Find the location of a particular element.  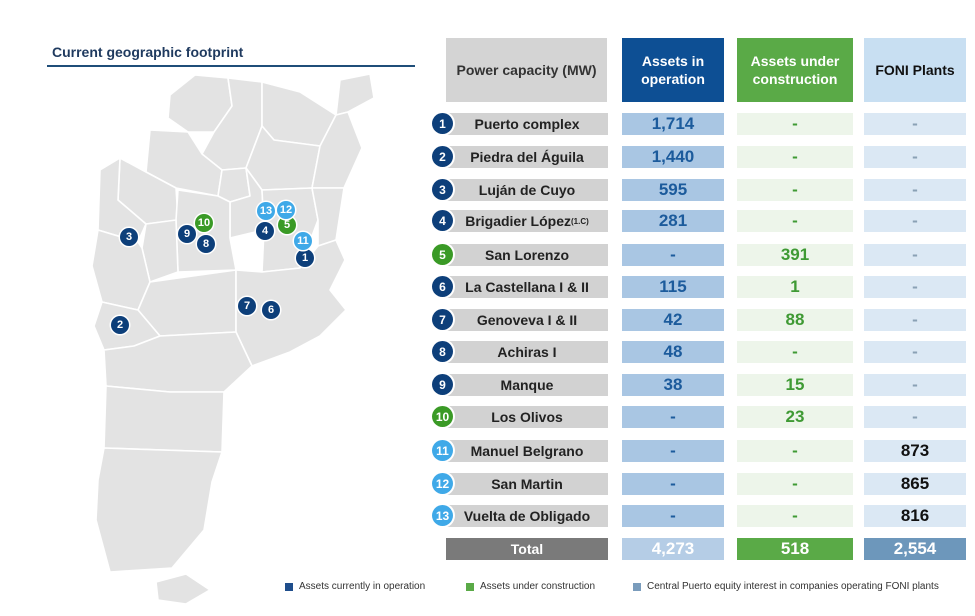

plant-number-badge: 10 is located at coordinates (442, 416).